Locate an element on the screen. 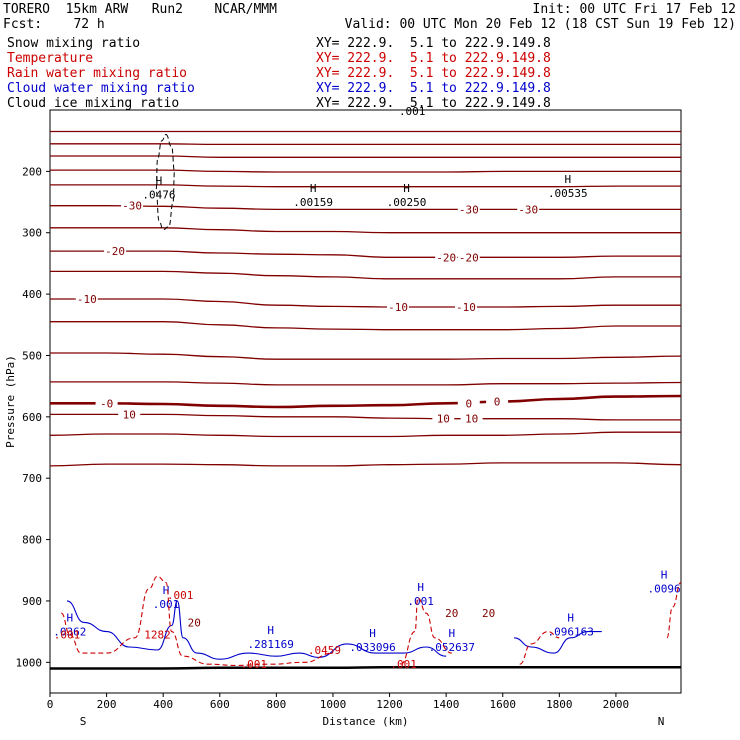  legend-label-2: Rain water mixing ratio is located at coordinates (97, 73).